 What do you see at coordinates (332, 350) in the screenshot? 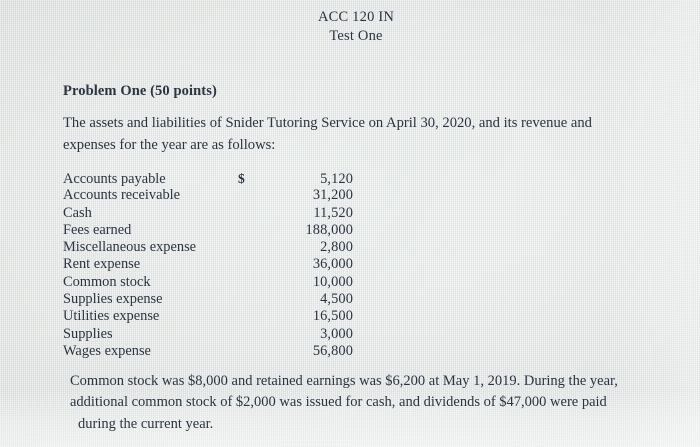
I see `account-amount: 56,800` at bounding box center [332, 350].